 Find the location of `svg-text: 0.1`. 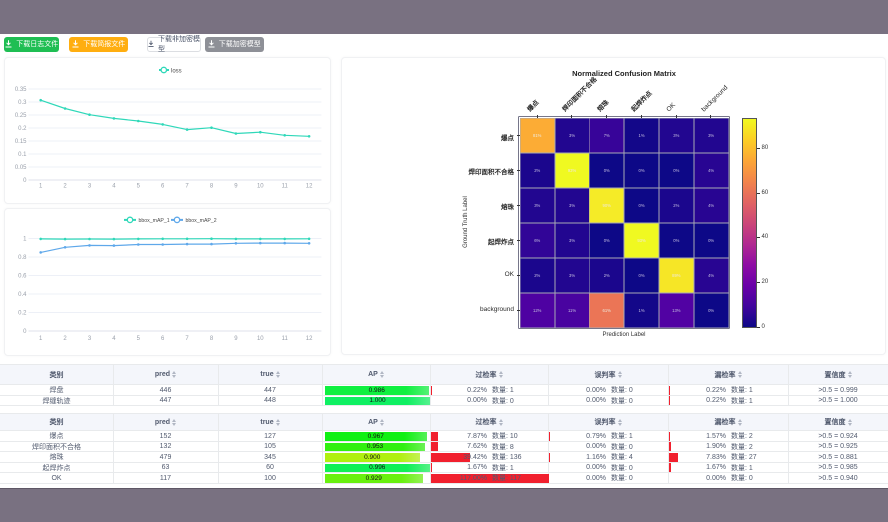

svg-text: 0.1 is located at coordinates (22, 155).